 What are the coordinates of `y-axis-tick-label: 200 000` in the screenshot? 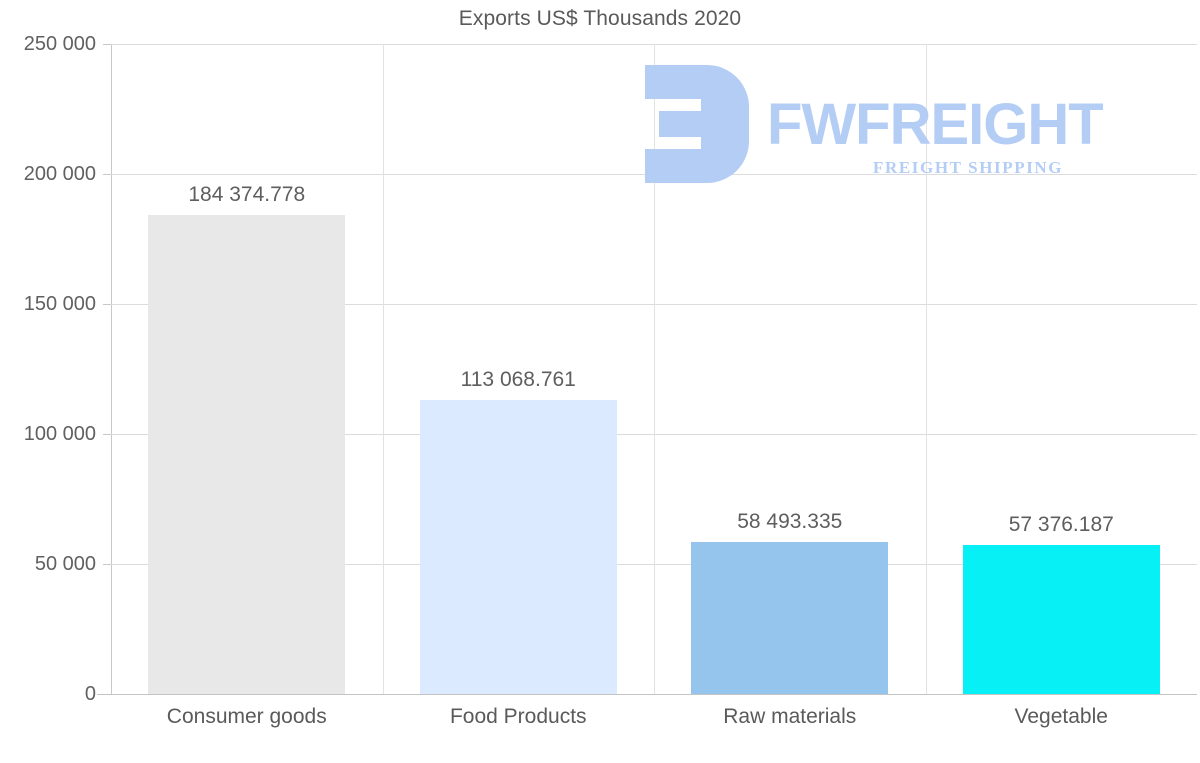 It's located at (59, 174).